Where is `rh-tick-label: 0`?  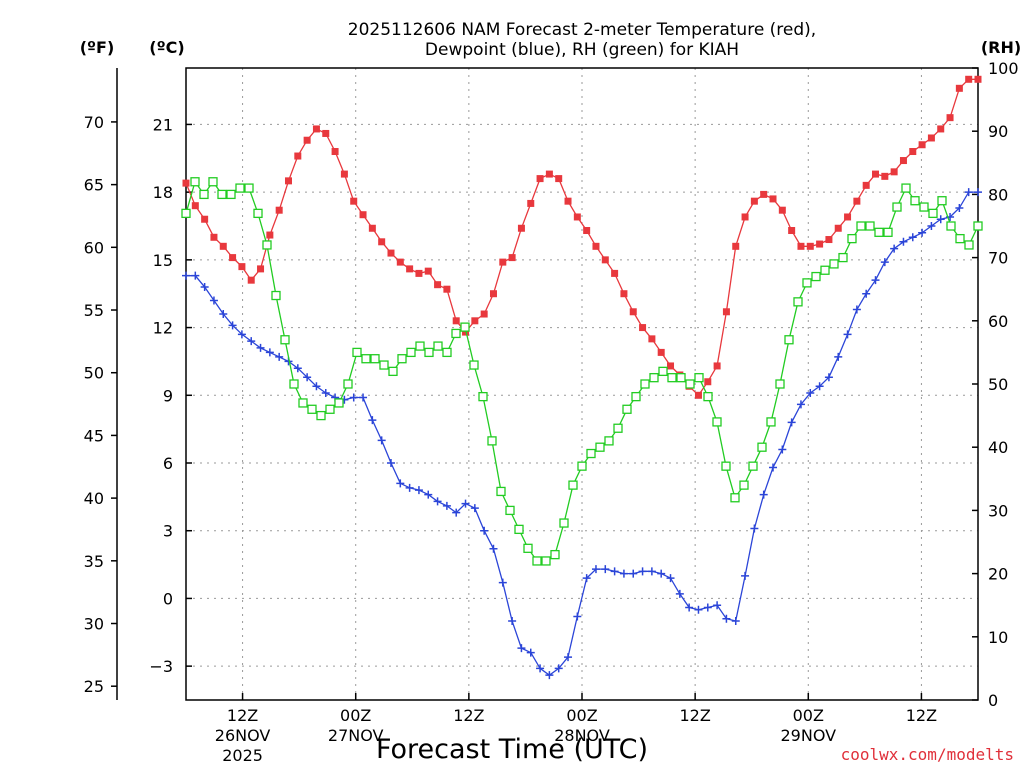 rh-tick-label: 0 is located at coordinates (993, 700).